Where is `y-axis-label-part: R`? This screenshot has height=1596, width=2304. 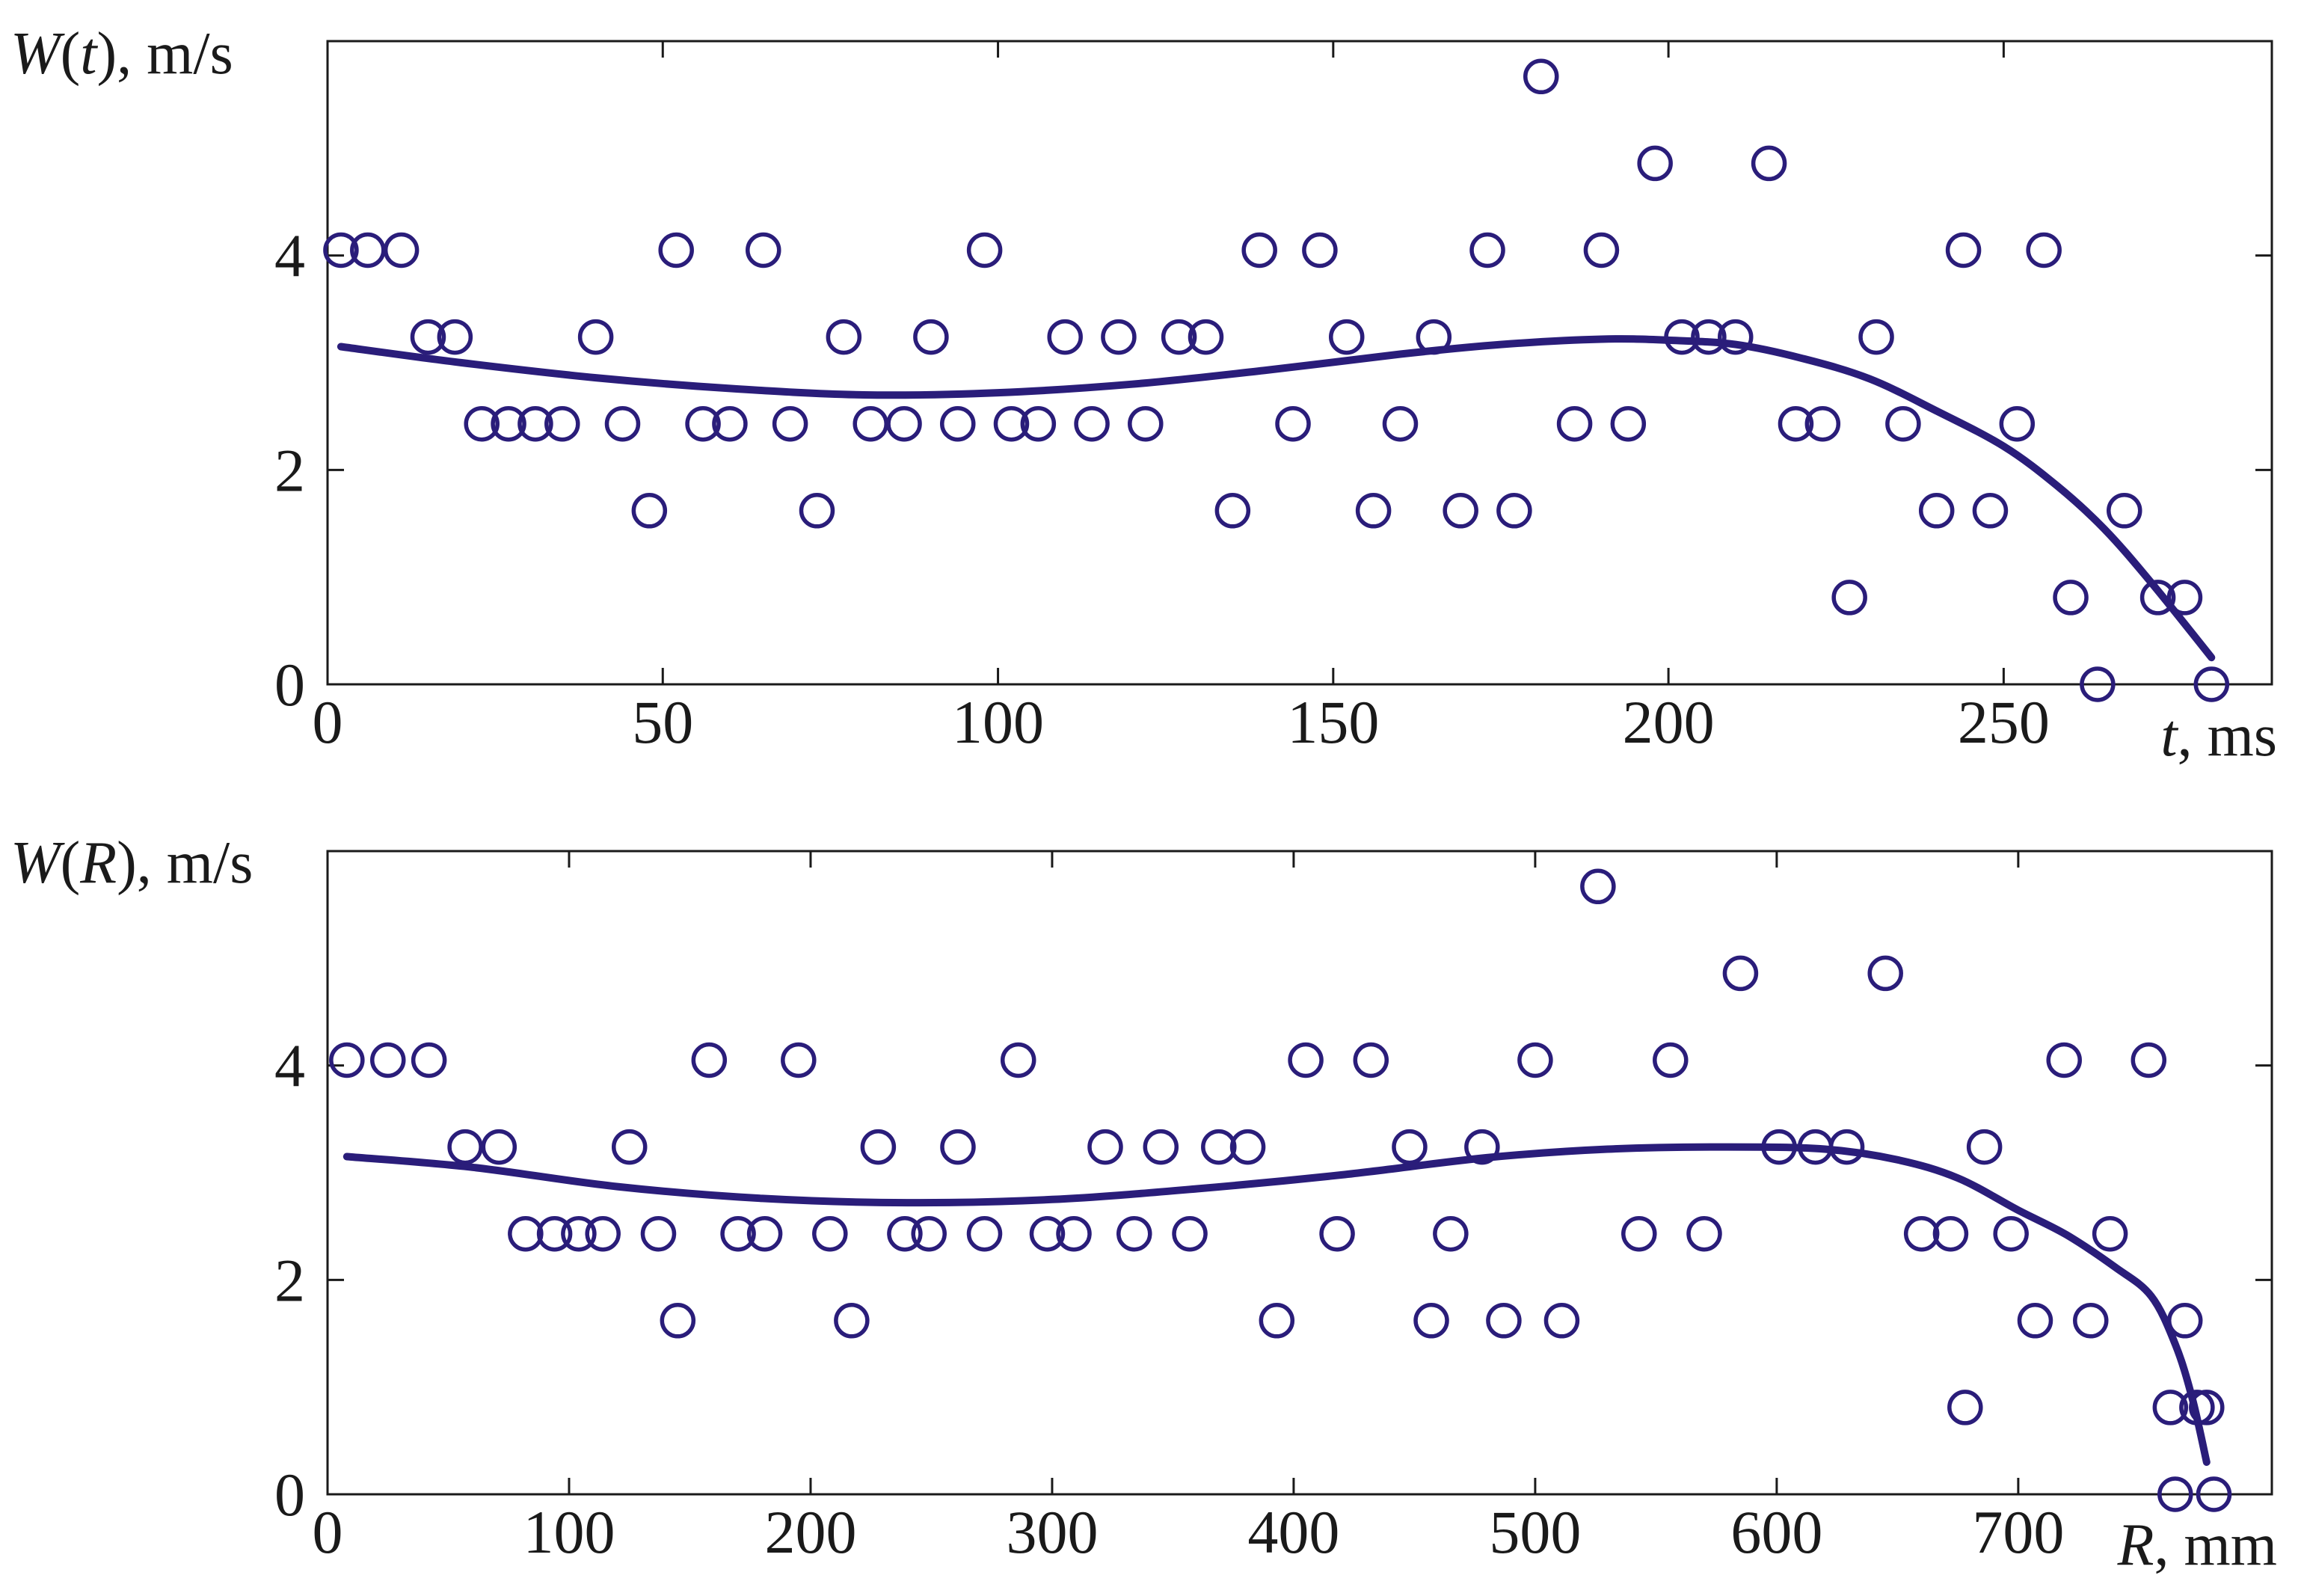
y-axis-label-part: R is located at coordinates (98, 863).